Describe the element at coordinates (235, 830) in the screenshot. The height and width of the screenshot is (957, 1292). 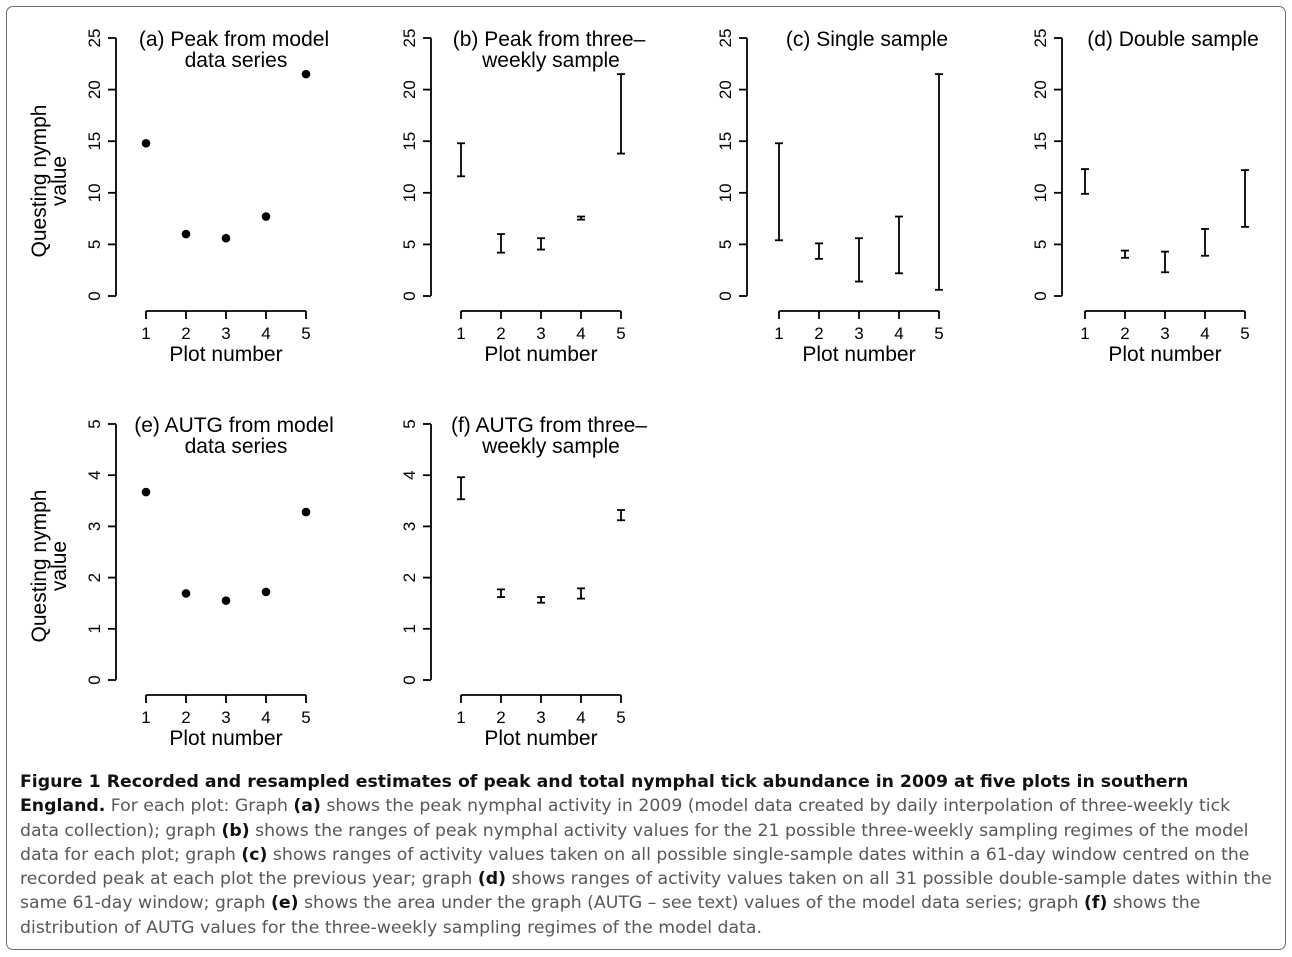
I see `caption-ref-b: (b)` at that location.